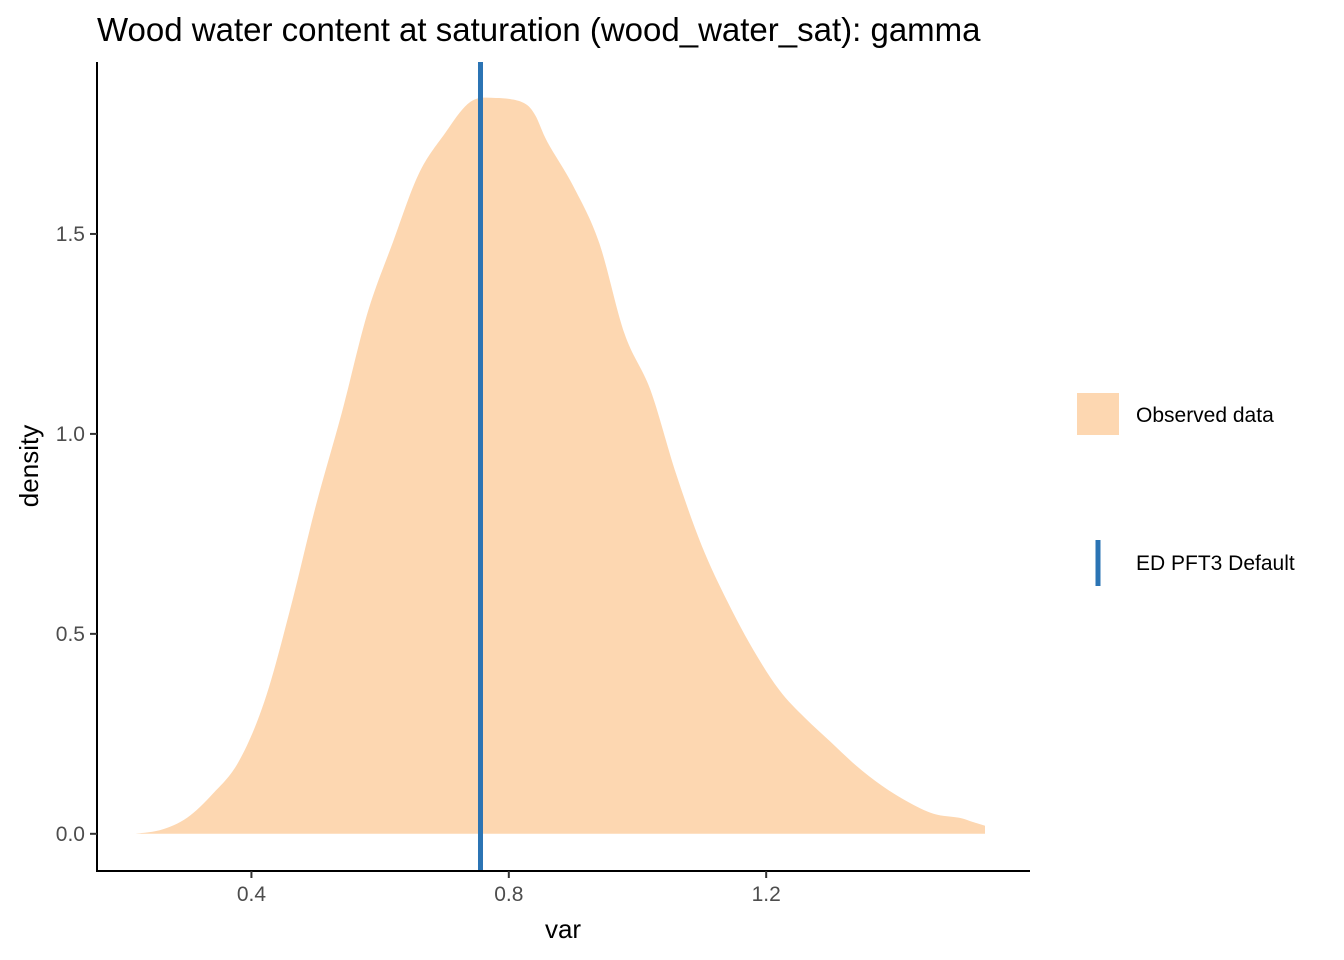 The height and width of the screenshot is (960, 1344). What do you see at coordinates (70, 834) in the screenshot?
I see `y-tick-label: 0.0` at bounding box center [70, 834].